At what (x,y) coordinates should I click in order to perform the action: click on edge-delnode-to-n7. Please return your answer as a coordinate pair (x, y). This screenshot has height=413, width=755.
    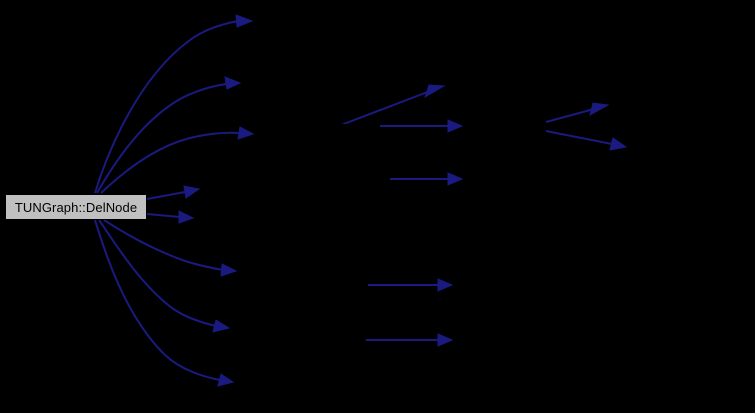
    Looking at the image, I should click on (157, 273).